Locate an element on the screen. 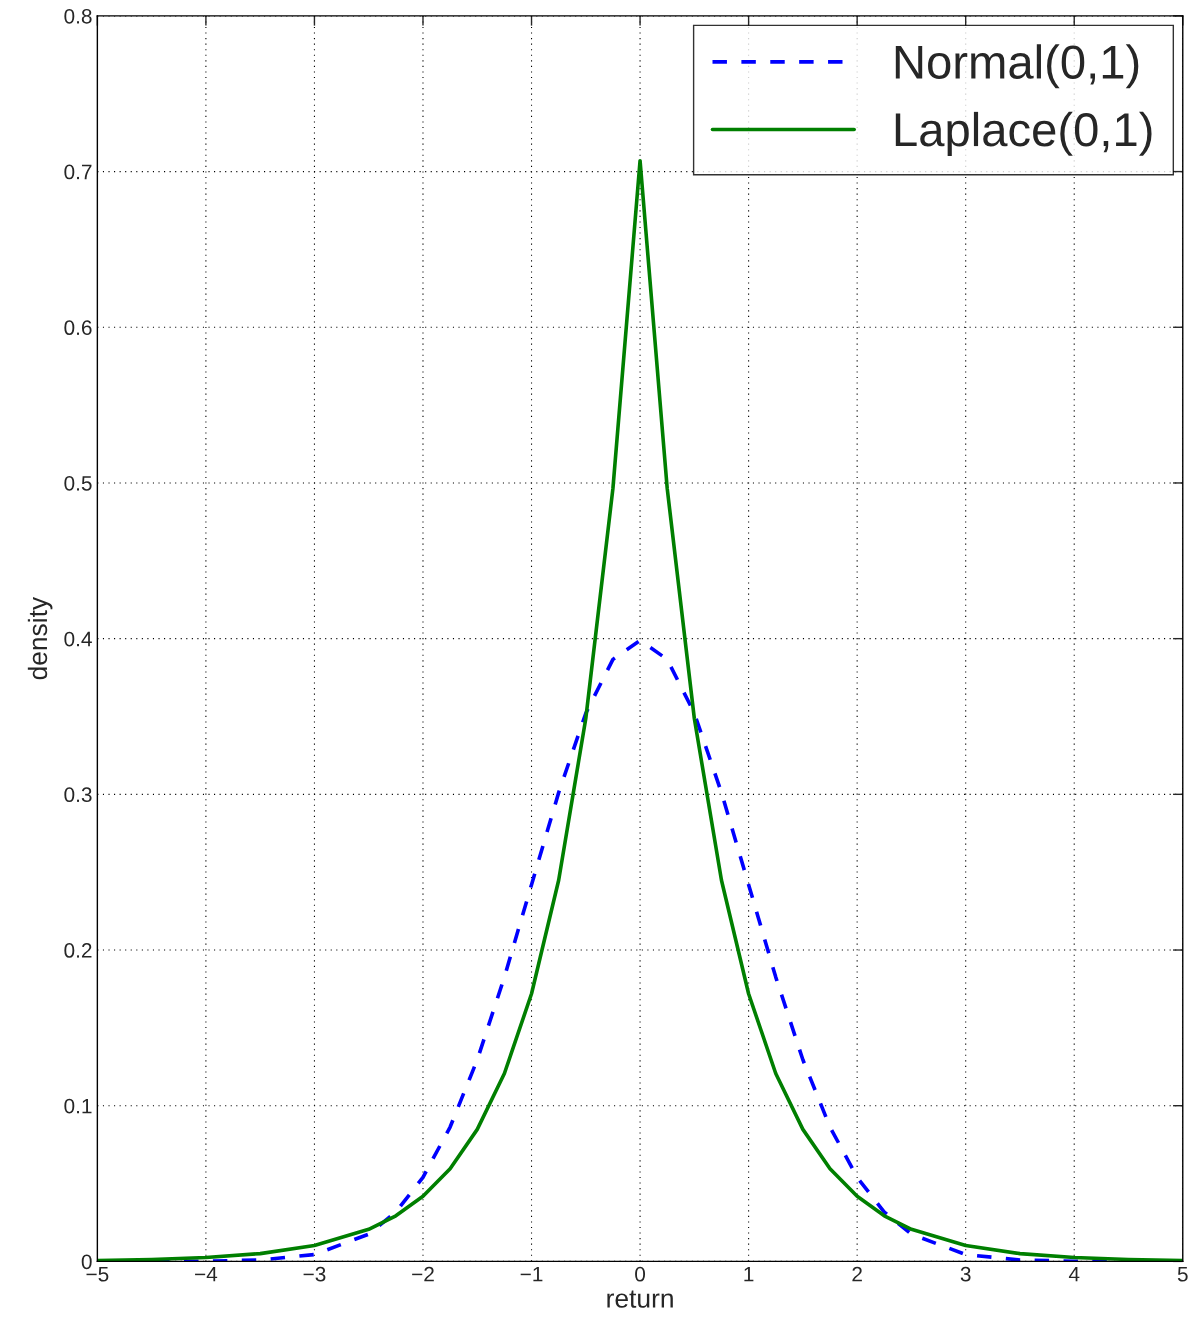  y-tick-label: 0.6 is located at coordinates (78, 328).